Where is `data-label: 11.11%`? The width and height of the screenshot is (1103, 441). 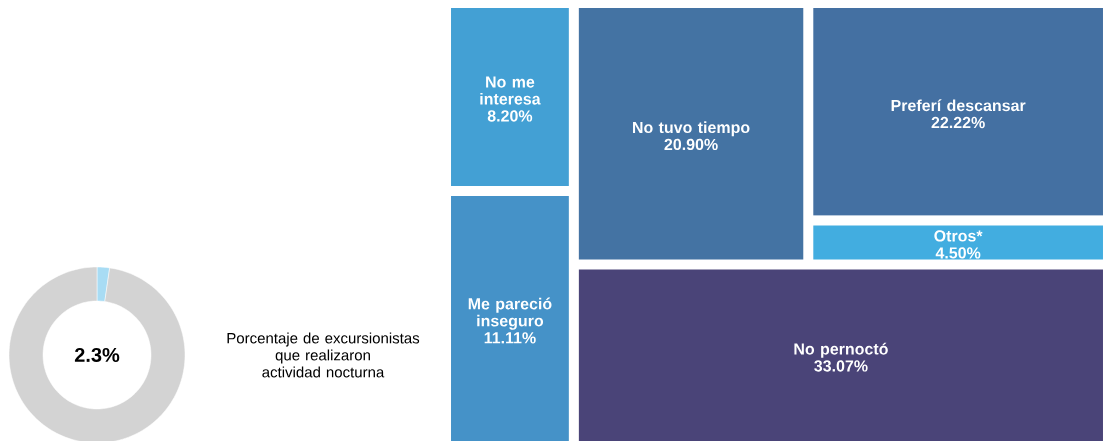 data-label: 11.11% is located at coordinates (510, 338).